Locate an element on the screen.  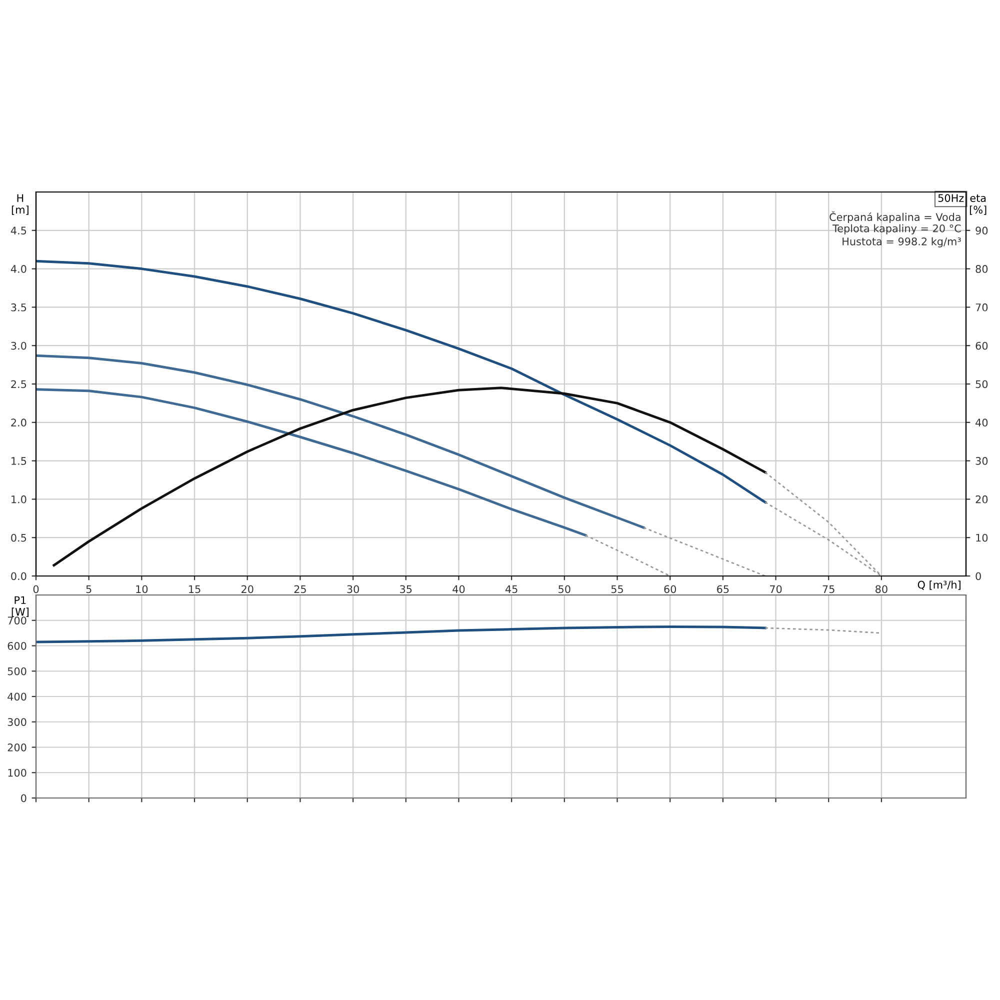
y-tick-label: 600 is located at coordinates (17, 646).